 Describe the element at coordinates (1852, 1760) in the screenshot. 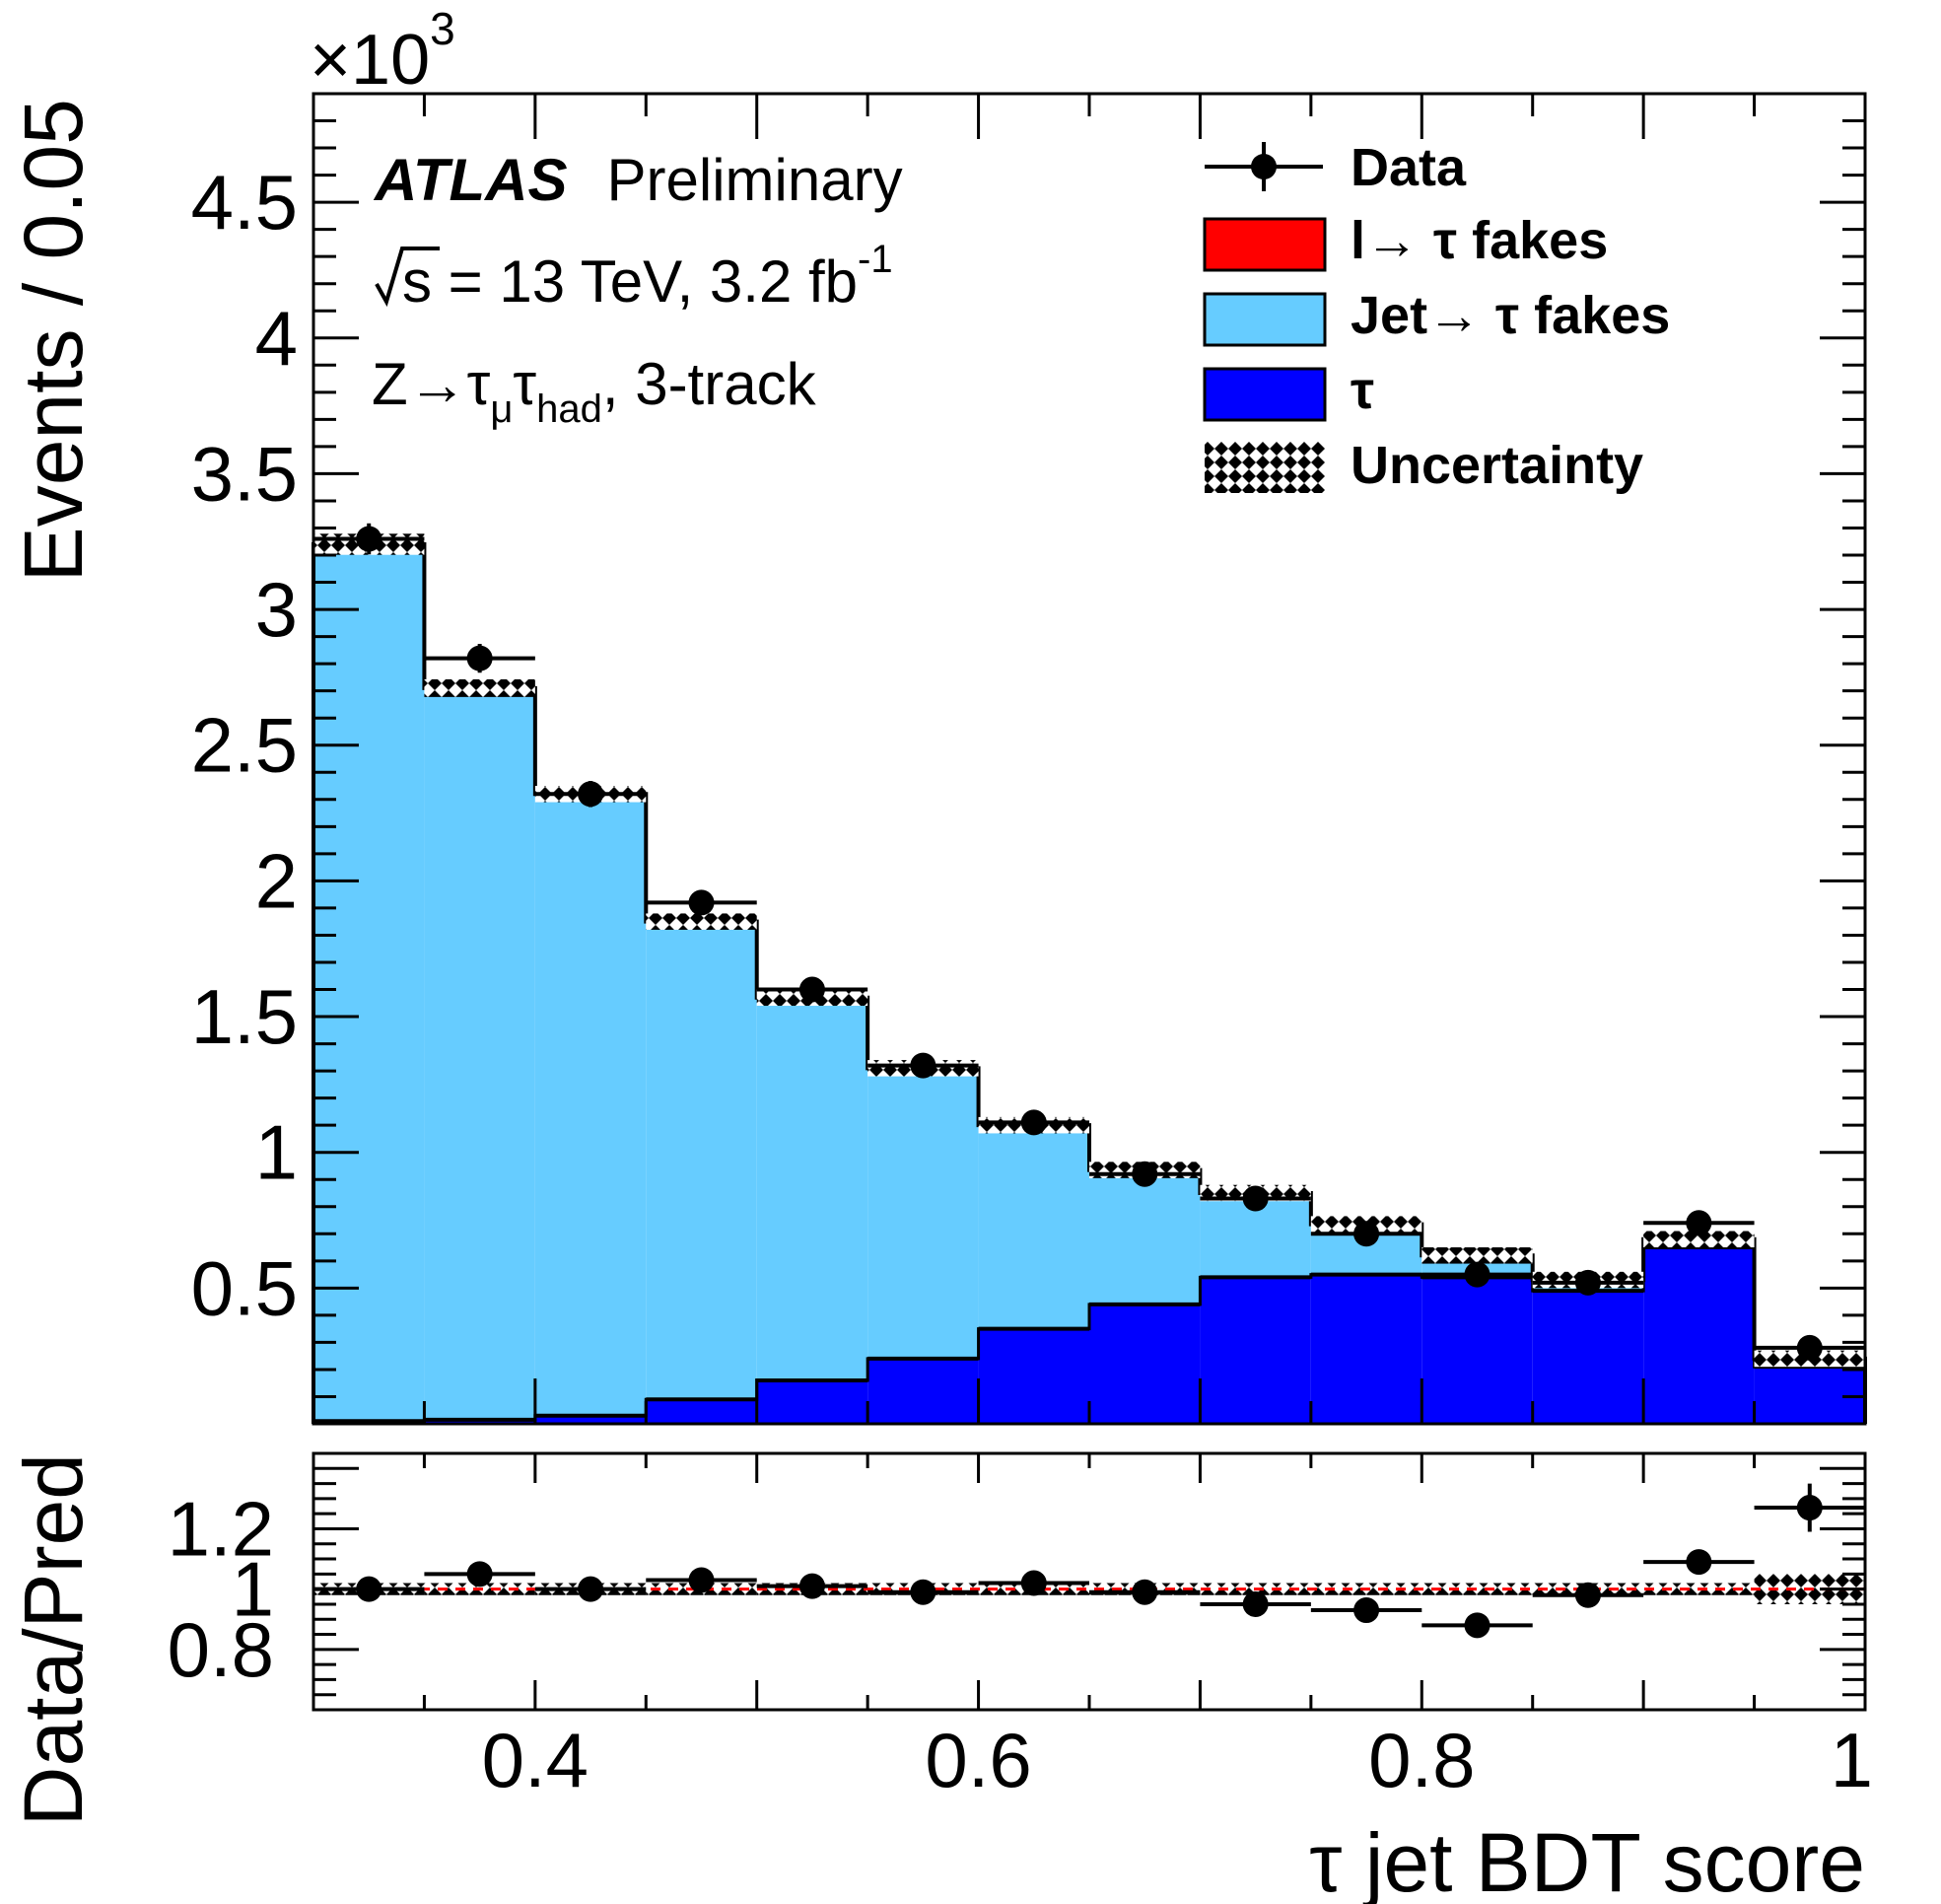

I see `ratio-x-tick-label: 1` at that location.